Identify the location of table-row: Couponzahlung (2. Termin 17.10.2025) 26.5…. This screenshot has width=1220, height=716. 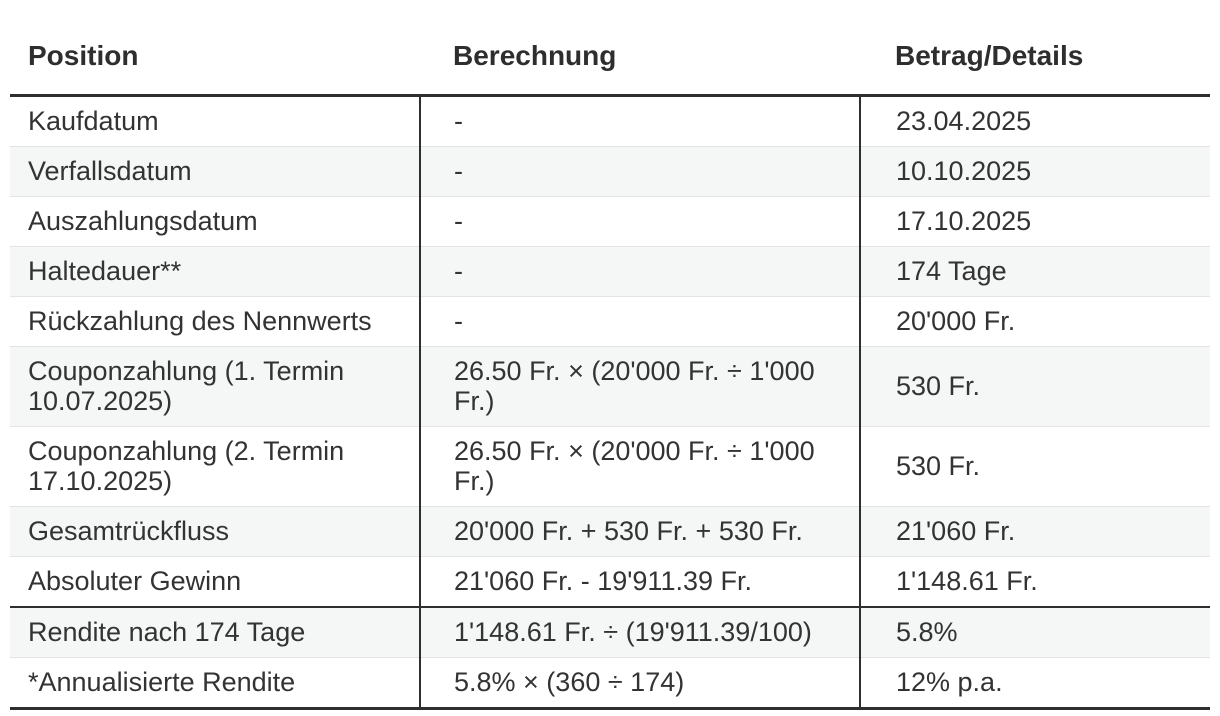
(610, 466).